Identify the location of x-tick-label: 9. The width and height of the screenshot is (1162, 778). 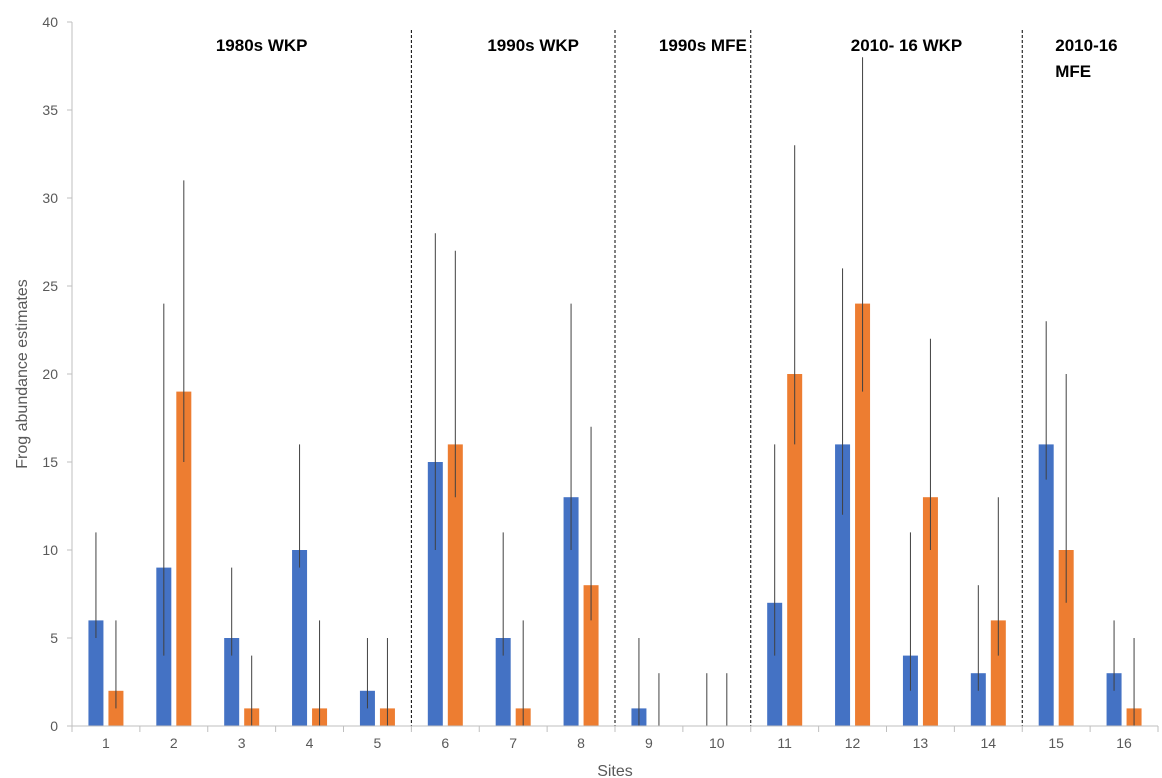
(649, 743).